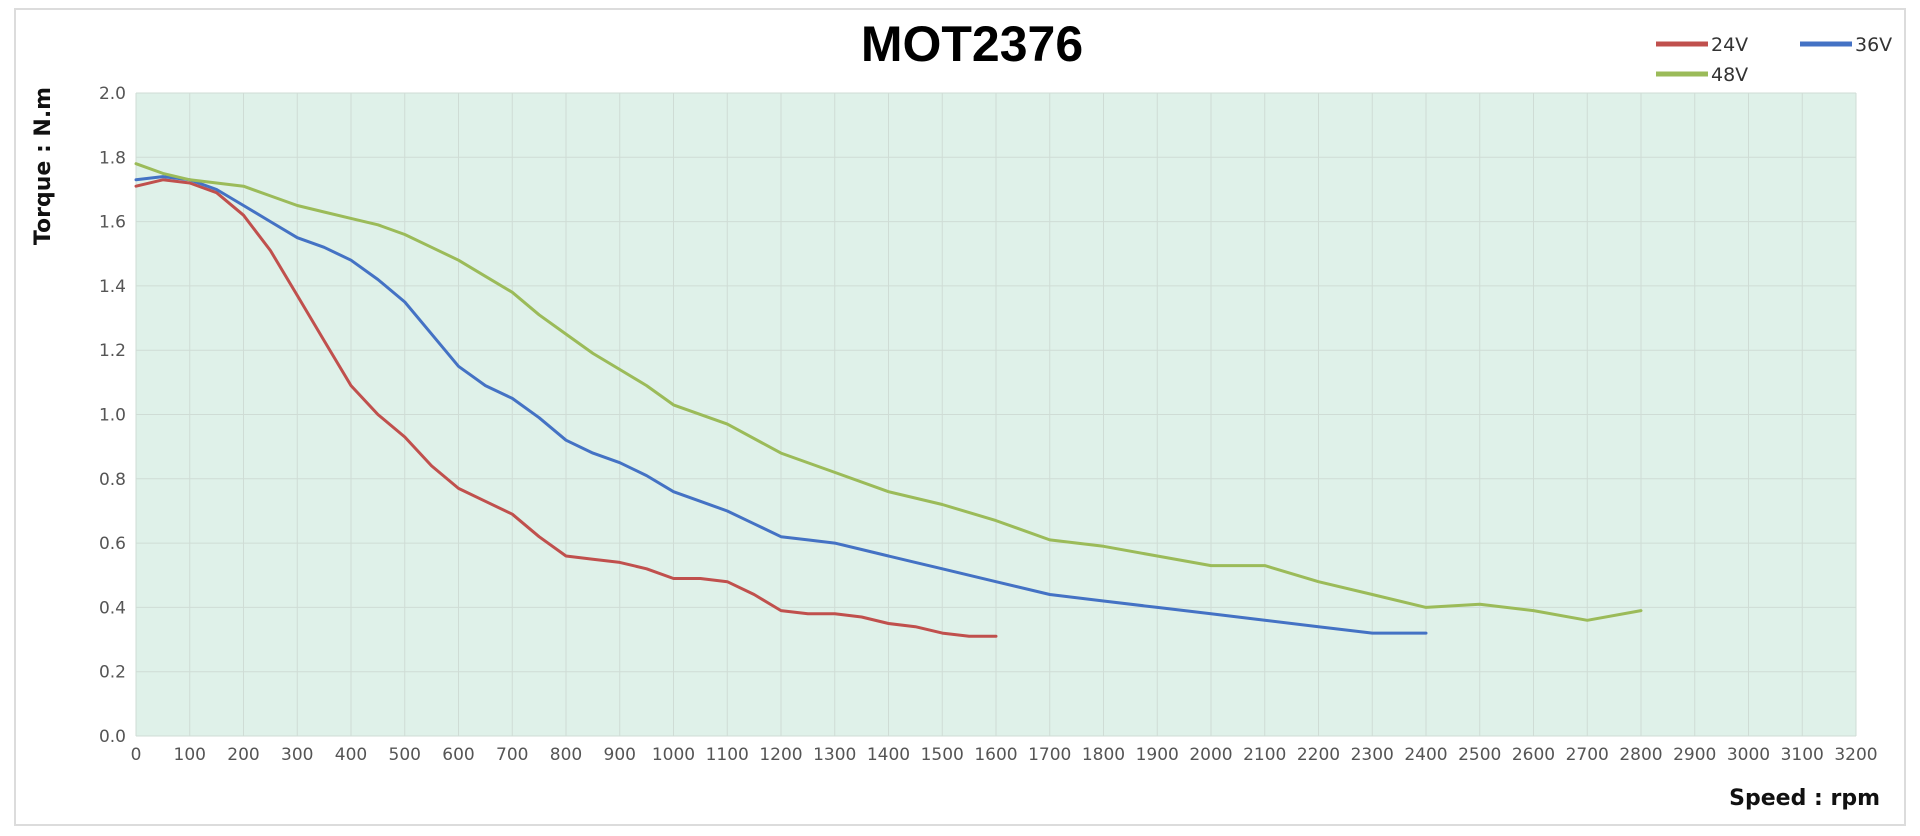 This screenshot has width=1920, height=836. What do you see at coordinates (1587, 755) in the screenshot?
I see `x-tick-label: 2700` at bounding box center [1587, 755].